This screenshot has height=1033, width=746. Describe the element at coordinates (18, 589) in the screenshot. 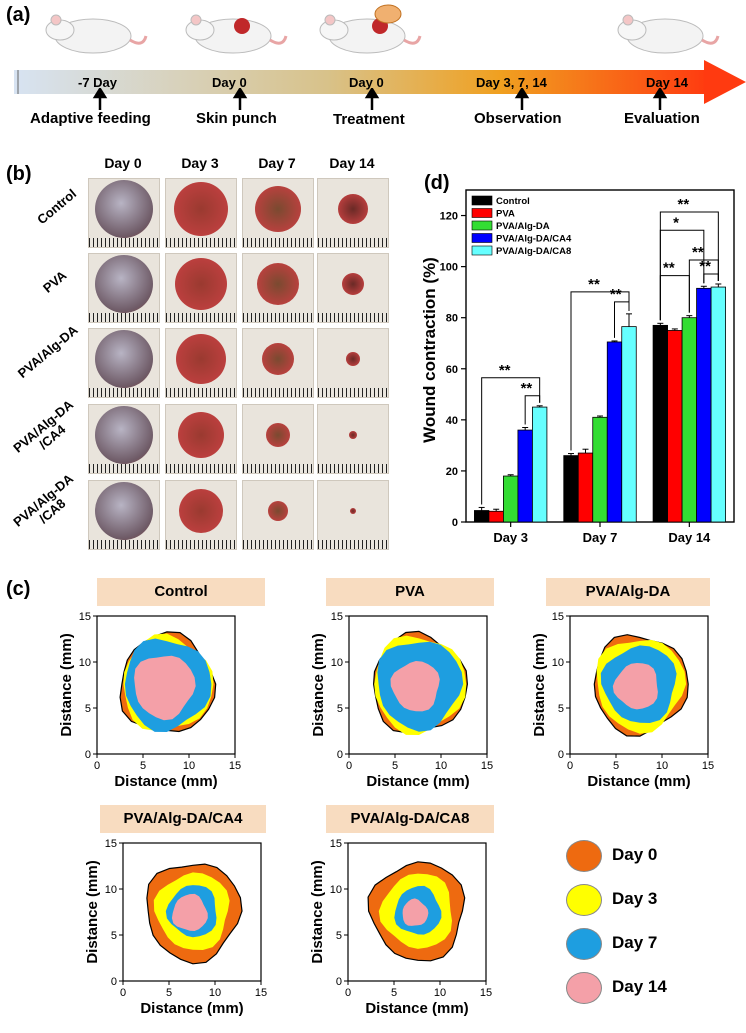

I see `panel-c-label: (c)` at that location.